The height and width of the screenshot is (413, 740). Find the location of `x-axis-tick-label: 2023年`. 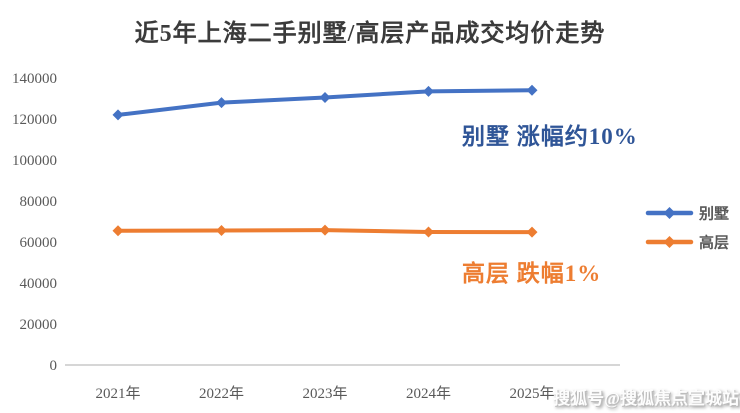

x-axis-tick-label: 2023年 is located at coordinates (324, 393).